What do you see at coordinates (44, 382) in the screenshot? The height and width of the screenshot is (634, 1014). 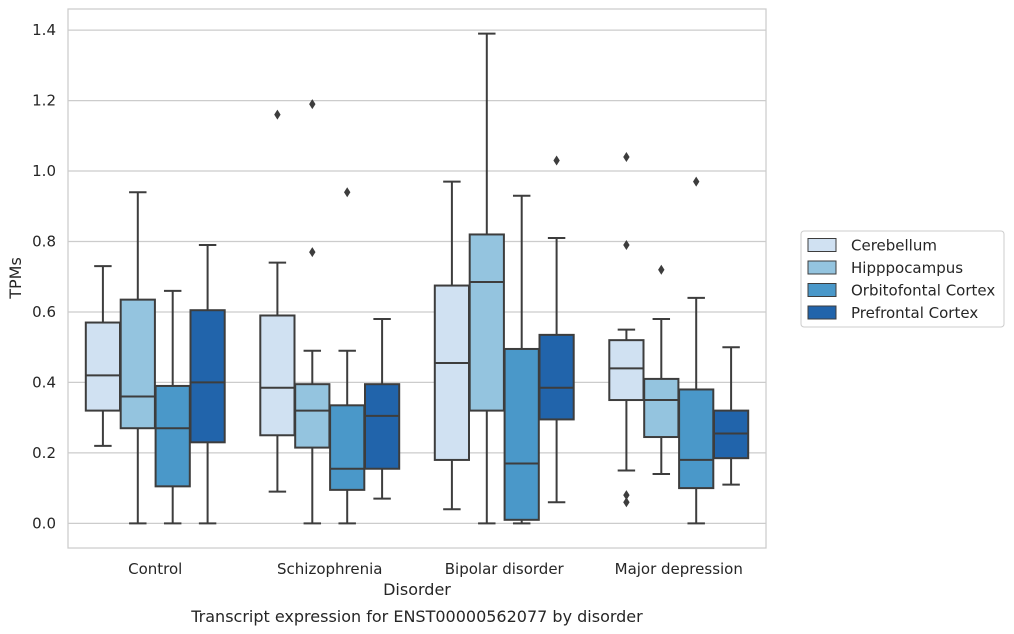 I see `y-tick-label: 0.4` at bounding box center [44, 382].